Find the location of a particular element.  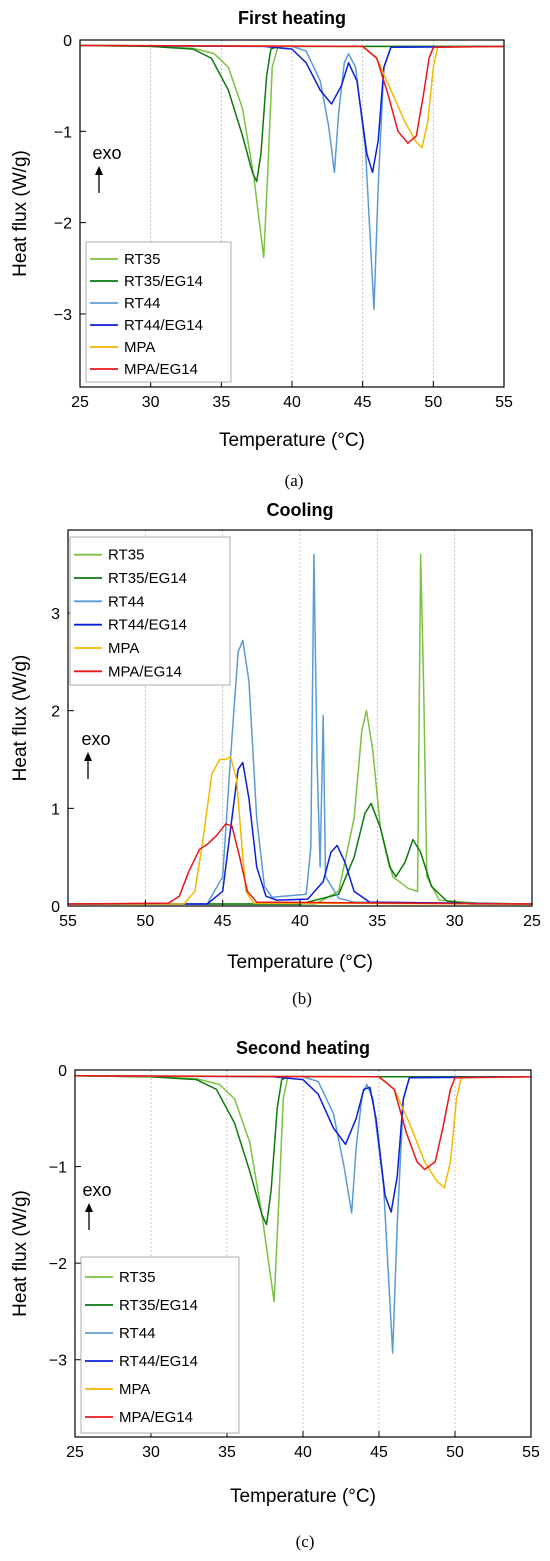

chart-title: Second heating is located at coordinates (303, 1048).